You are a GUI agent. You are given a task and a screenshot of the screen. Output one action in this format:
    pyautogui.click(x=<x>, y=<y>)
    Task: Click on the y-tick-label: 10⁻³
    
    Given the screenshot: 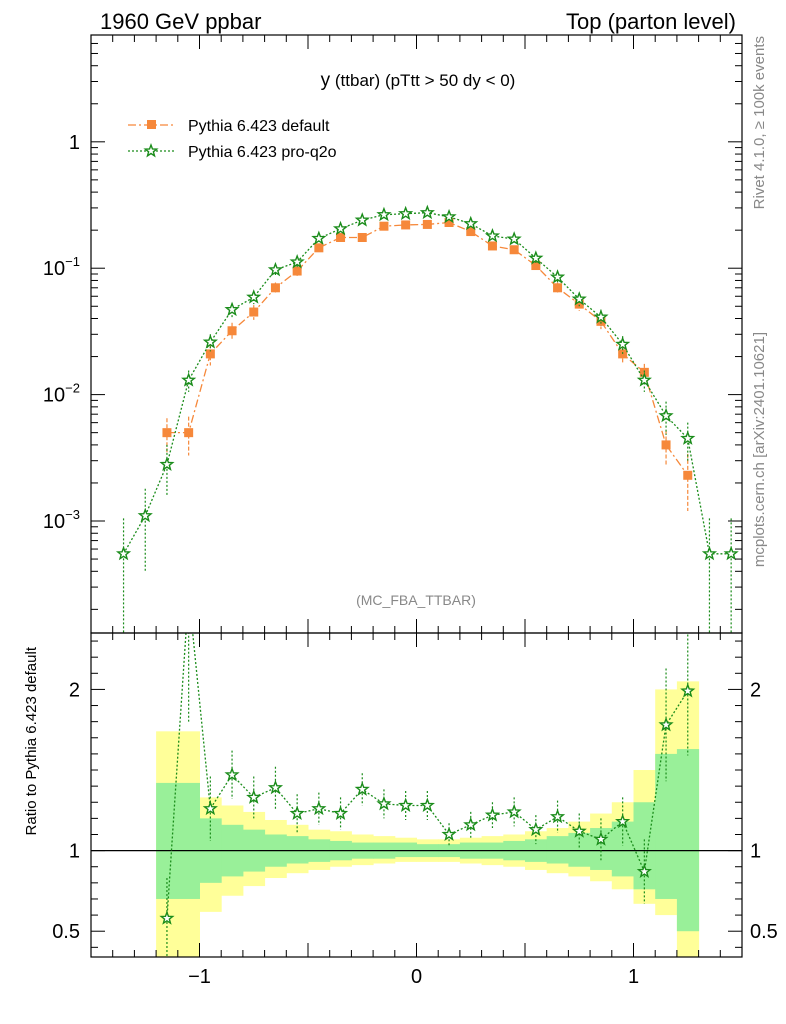 What is the action you would take?
    pyautogui.click(x=61, y=520)
    